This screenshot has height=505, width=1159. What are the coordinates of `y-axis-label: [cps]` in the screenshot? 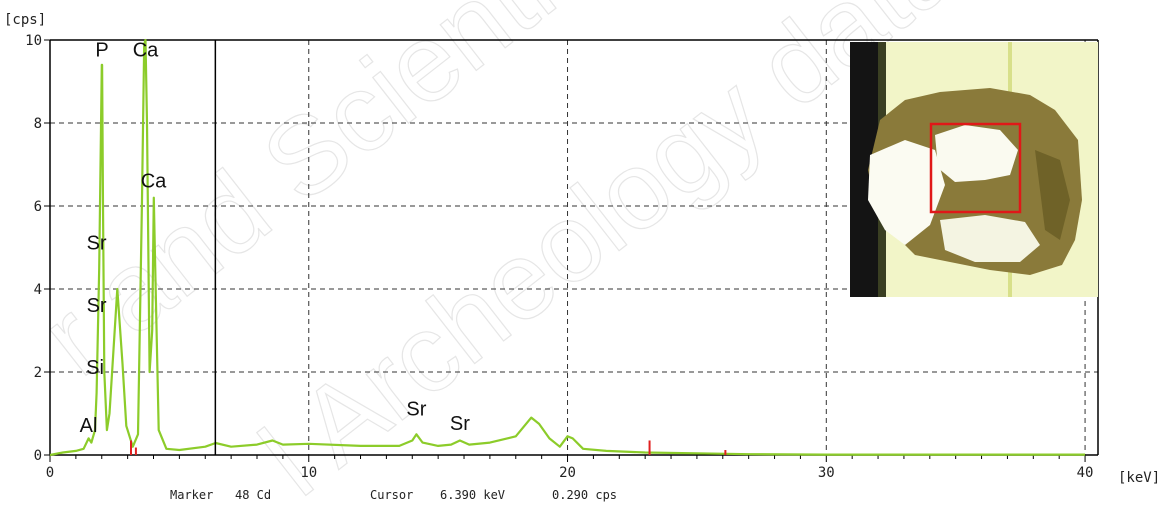 It's located at (25, 20).